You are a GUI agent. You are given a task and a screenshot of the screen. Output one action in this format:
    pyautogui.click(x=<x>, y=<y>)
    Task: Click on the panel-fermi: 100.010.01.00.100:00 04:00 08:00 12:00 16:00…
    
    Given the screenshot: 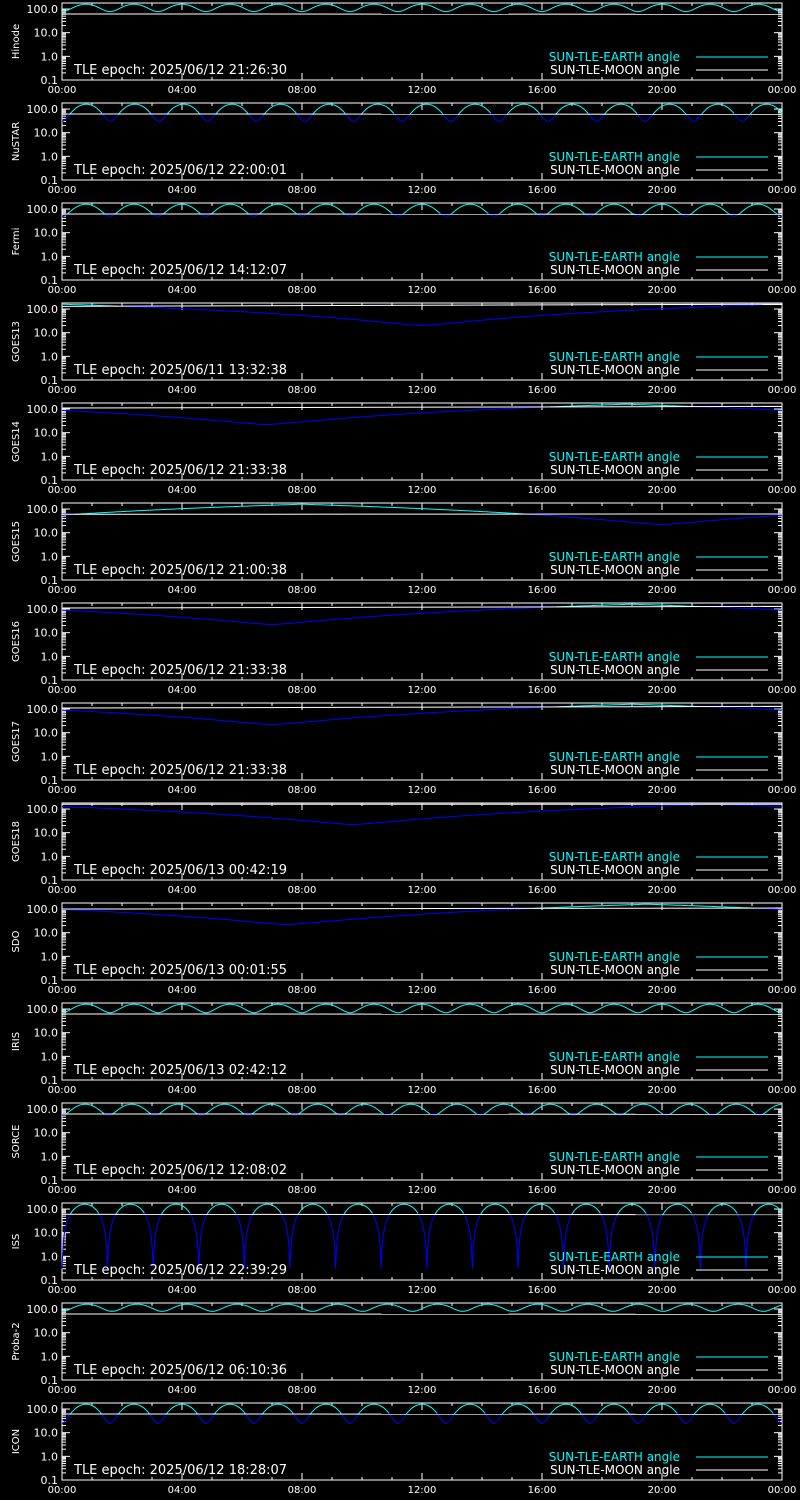 What is the action you would take?
    pyautogui.click(x=403, y=249)
    